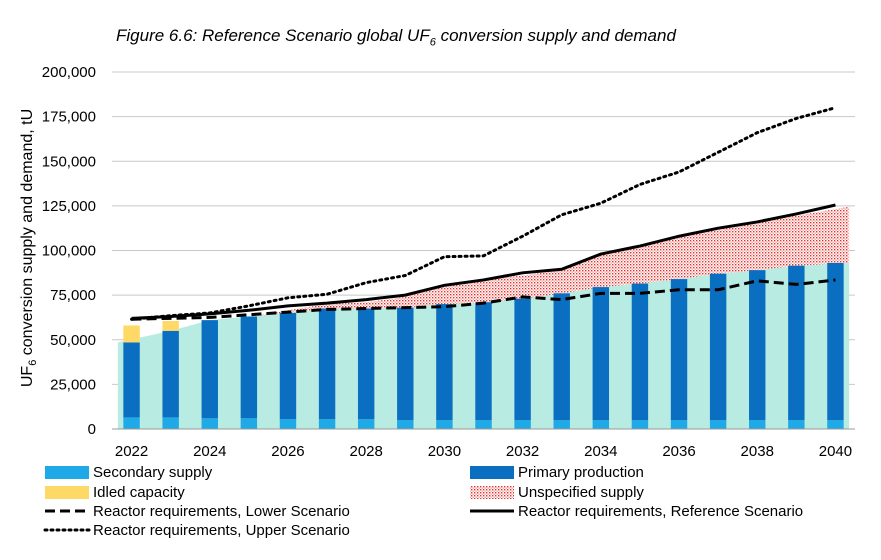 The image size is (881, 560). Describe the element at coordinates (522, 451) in the screenshot. I see `x-tick-label: 2032` at that location.